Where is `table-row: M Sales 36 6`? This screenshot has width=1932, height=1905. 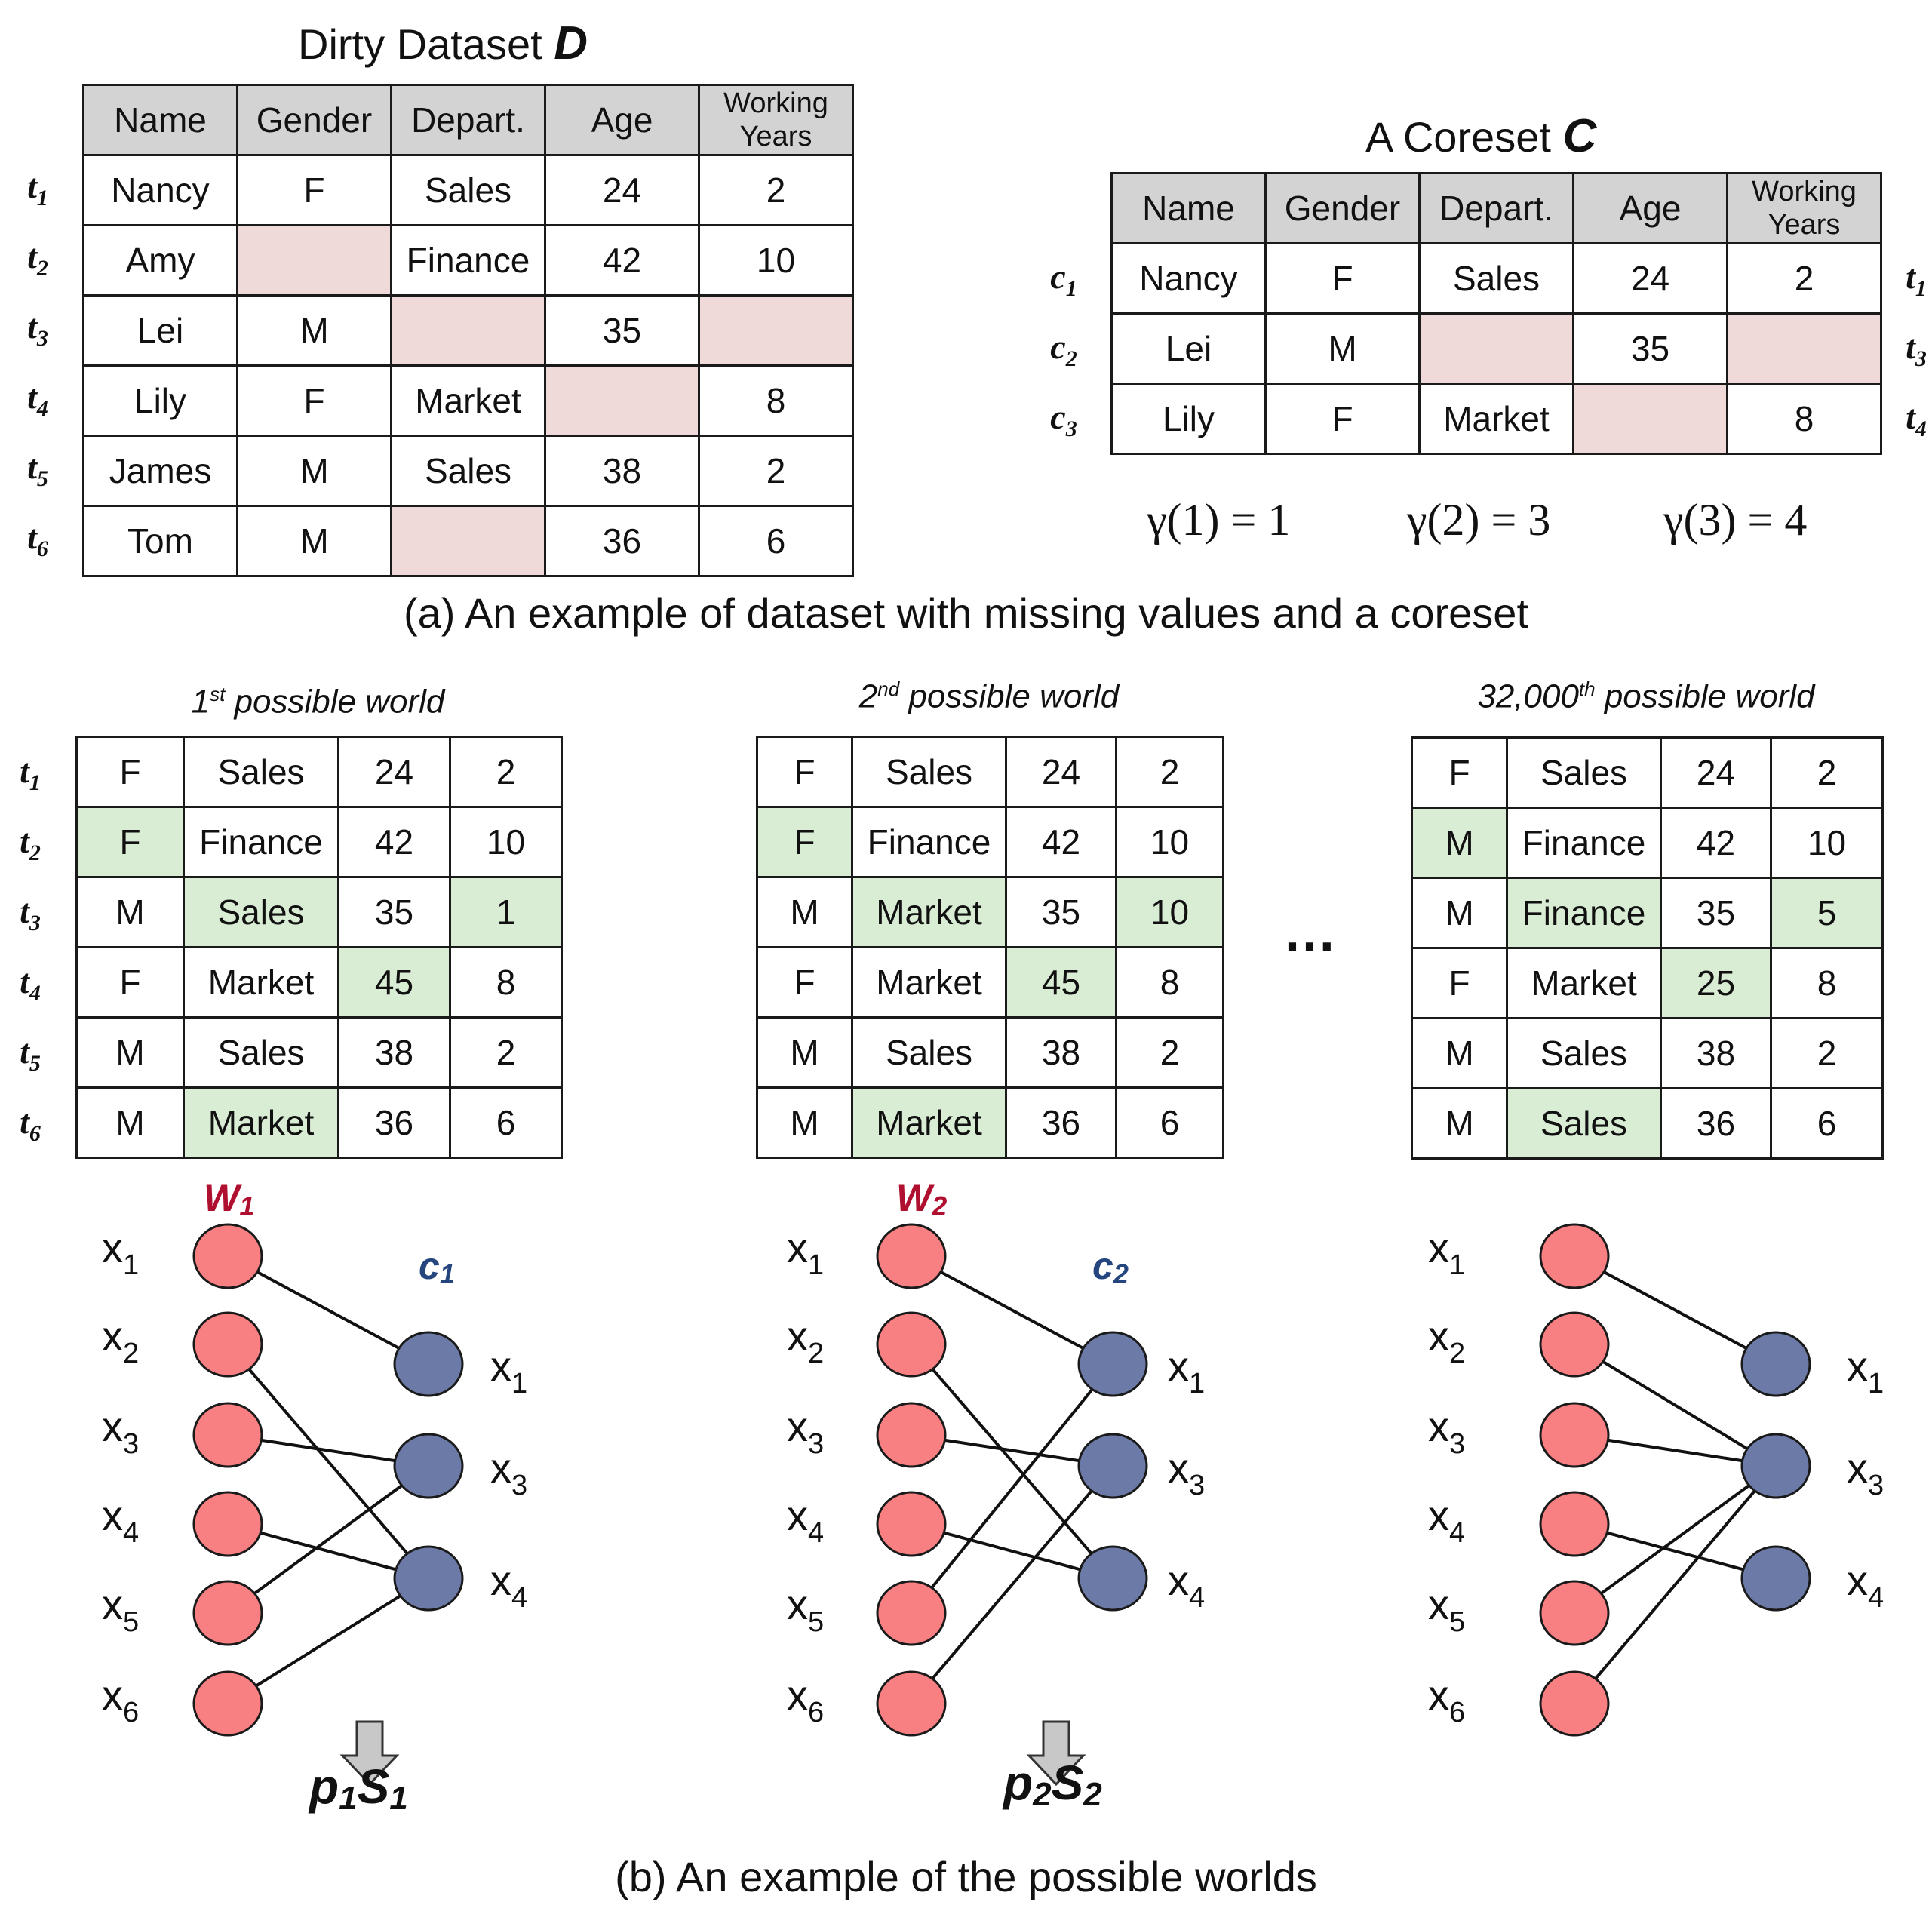
table-row: M Sales 36 6 is located at coordinates (1648, 1123).